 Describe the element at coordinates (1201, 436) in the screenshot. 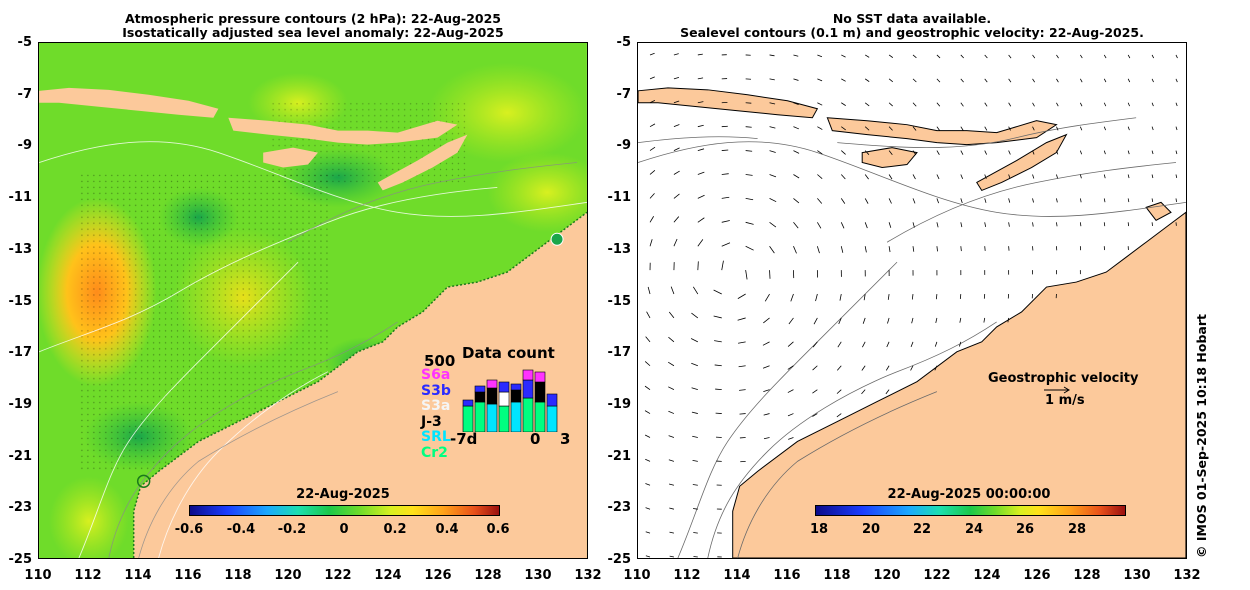

I see `copyright-label: © IMOS 01-Sep-2025 10:18 Hobart` at that location.